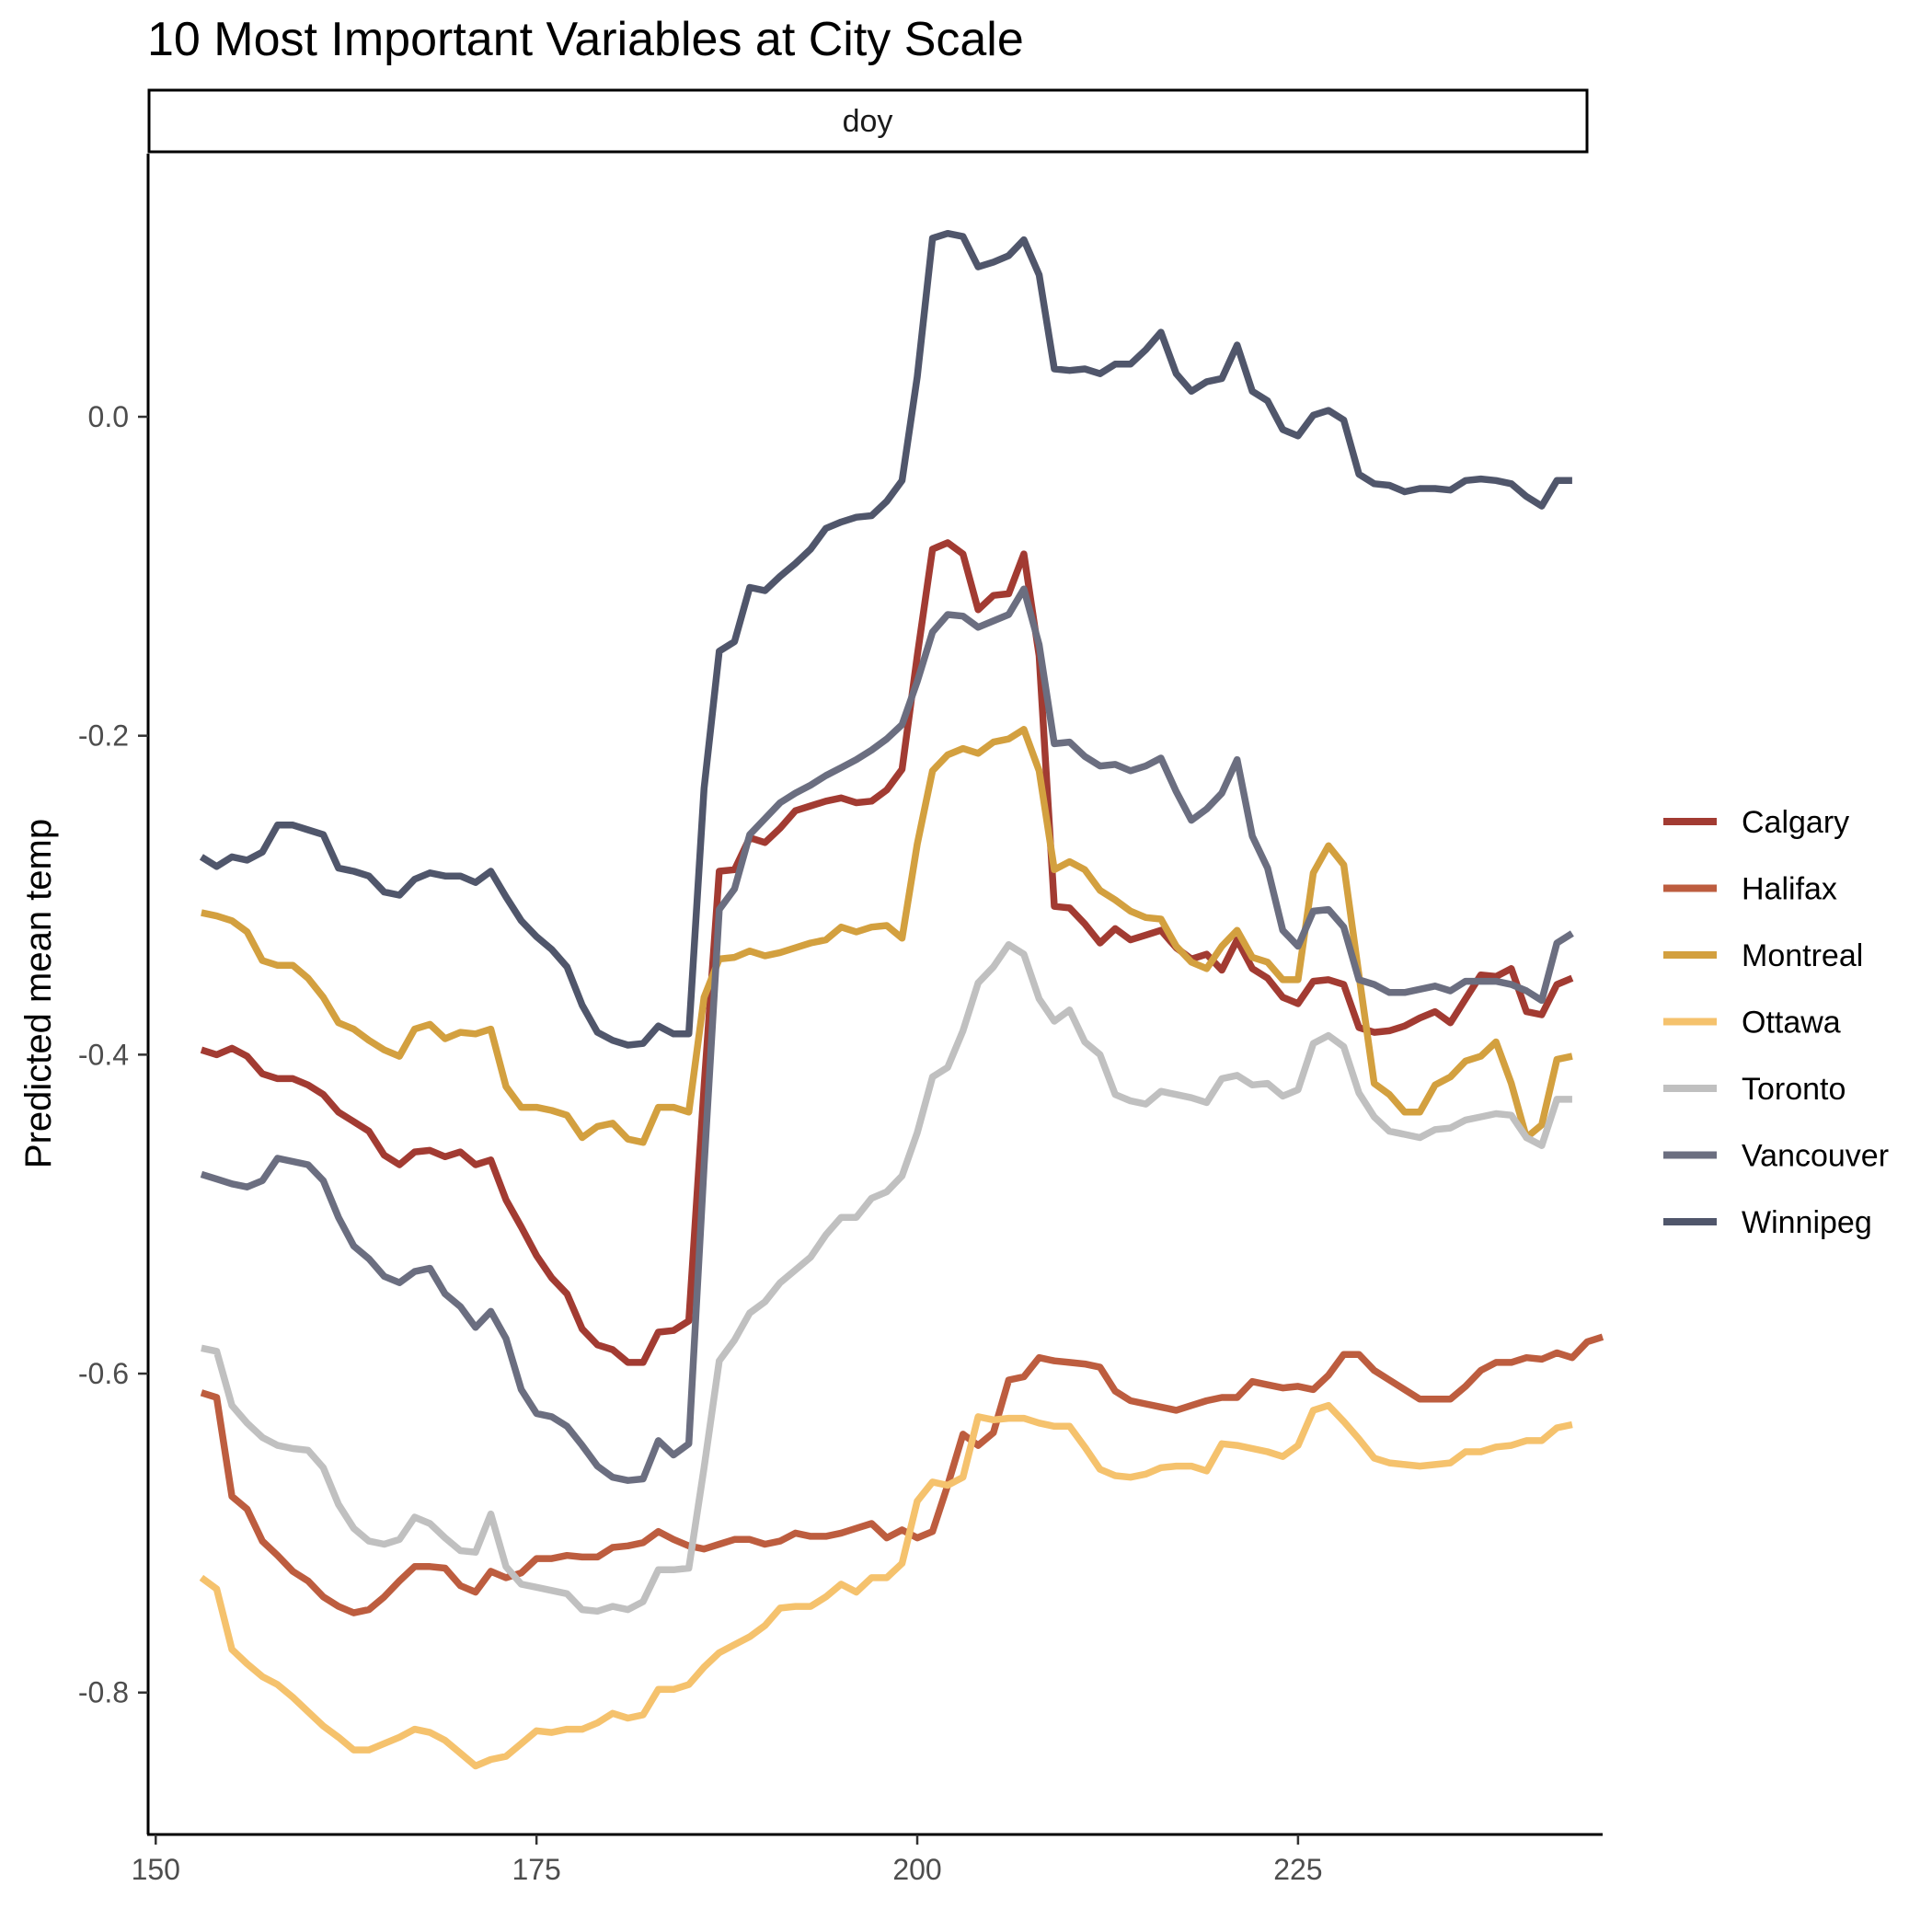 The height and width of the screenshot is (1932, 1932). I want to click on x-tick-label: 200, so click(916, 1869).